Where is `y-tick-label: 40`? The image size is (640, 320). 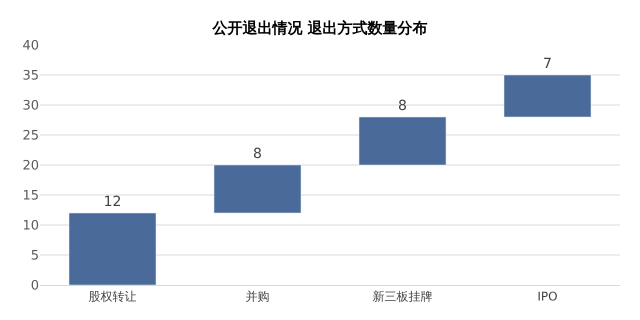
y-tick-label: 40 is located at coordinates (30, 46).